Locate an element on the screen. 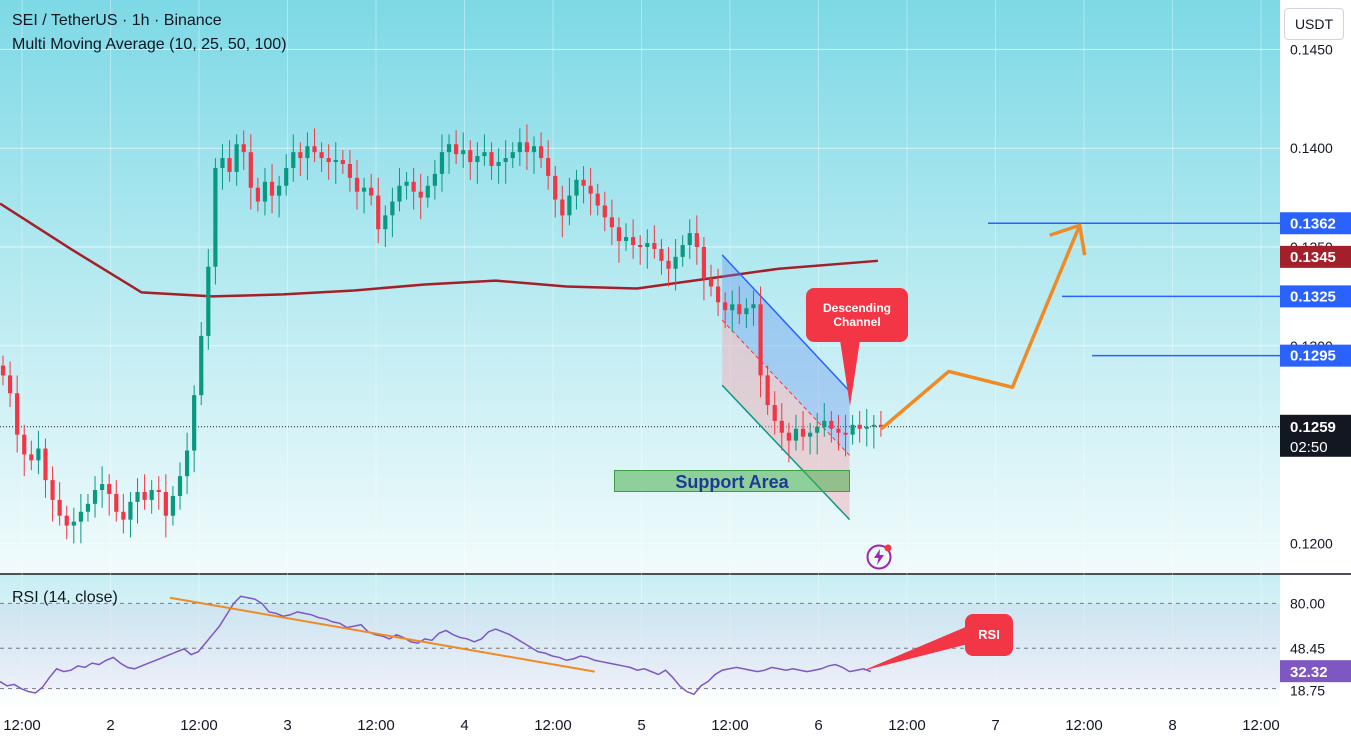  rsi-line is located at coordinates (436, 645).